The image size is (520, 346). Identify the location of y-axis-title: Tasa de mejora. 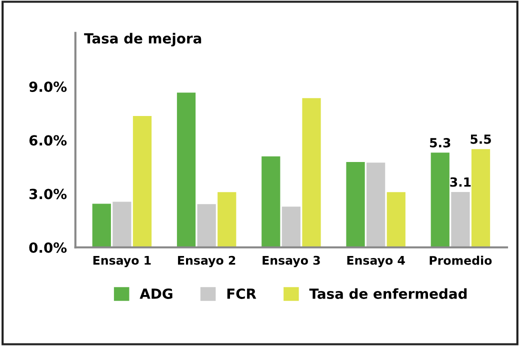
(143, 39).